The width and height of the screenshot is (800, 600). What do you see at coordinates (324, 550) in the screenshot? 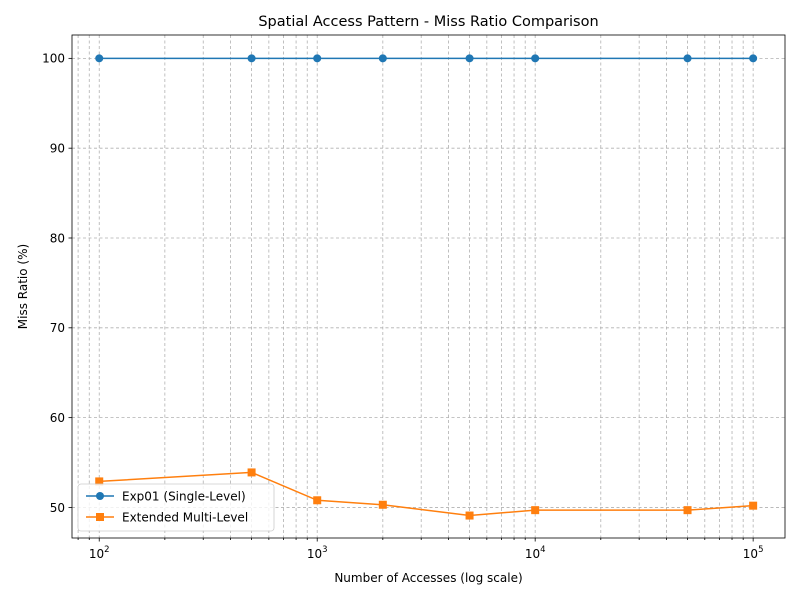
I see `x-tick-exponent: 3` at bounding box center [324, 550].